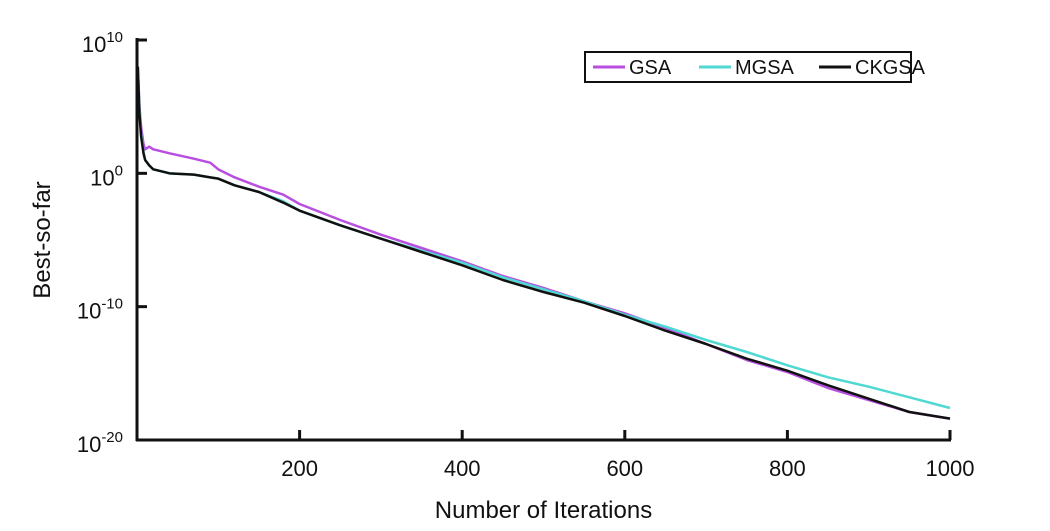  I want to click on legend-box, so click(748, 67).